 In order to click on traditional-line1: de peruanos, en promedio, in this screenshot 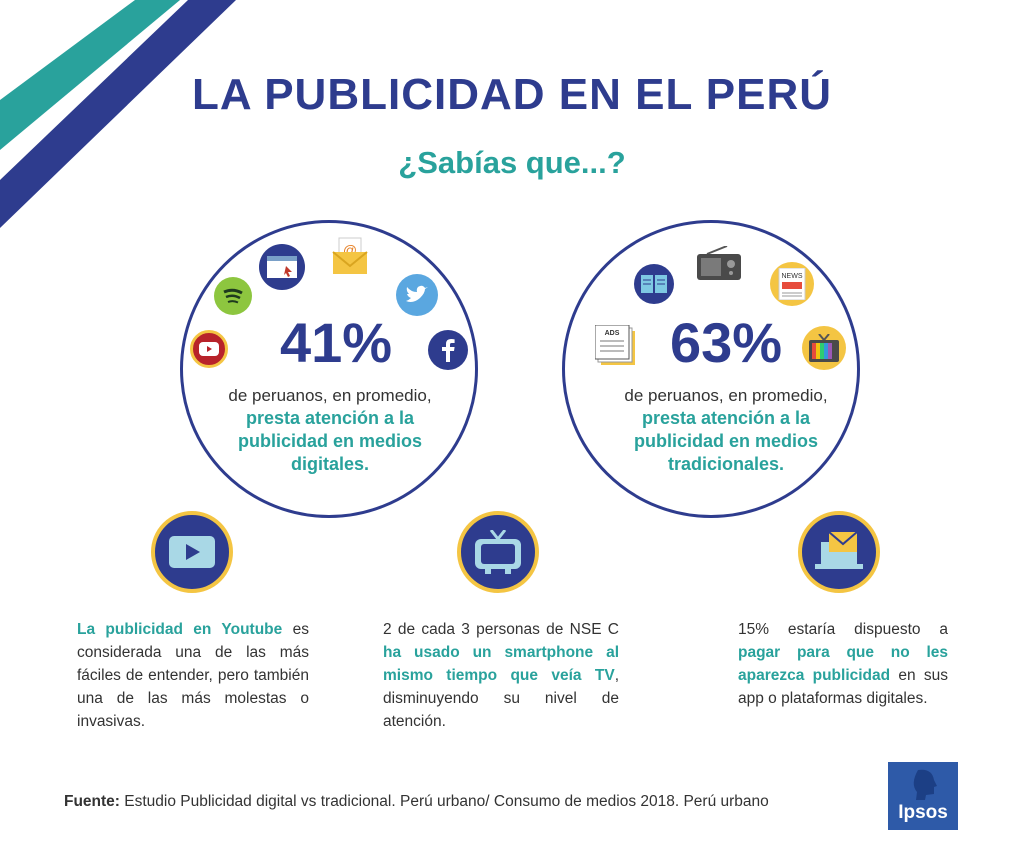, I will do `click(726, 395)`.